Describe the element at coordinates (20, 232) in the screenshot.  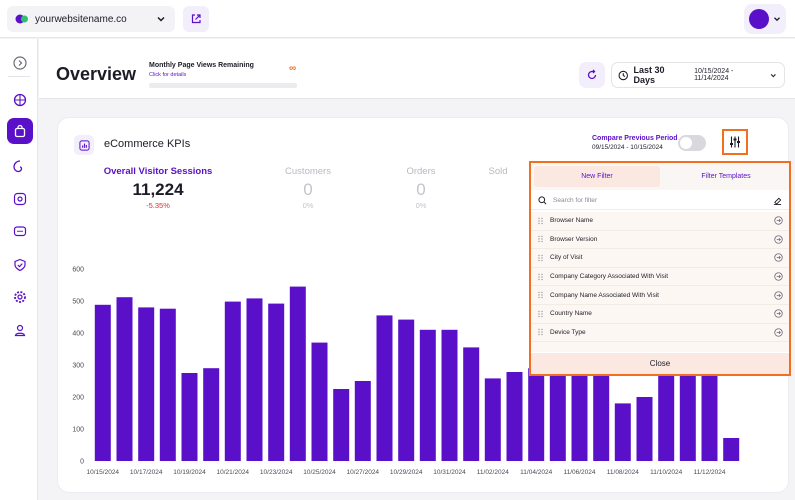
I see `sidebar-item-messages` at that location.